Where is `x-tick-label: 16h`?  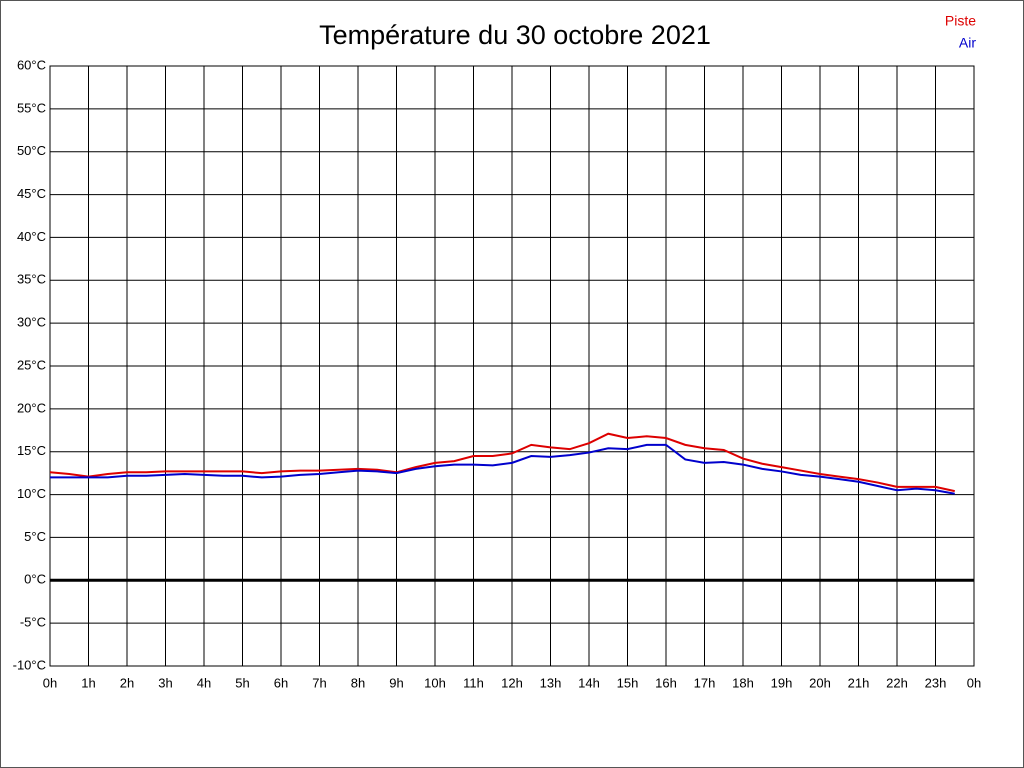
x-tick-label: 16h is located at coordinates (666, 682).